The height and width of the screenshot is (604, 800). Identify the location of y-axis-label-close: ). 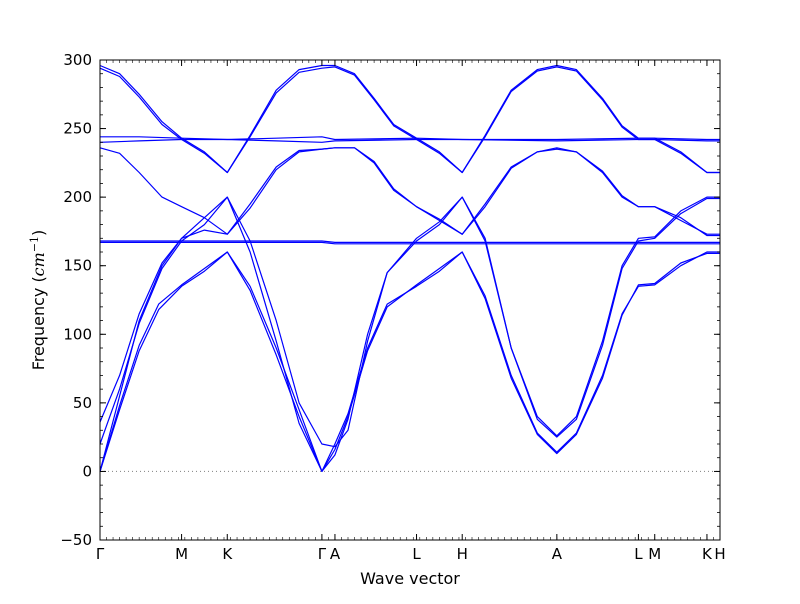
(38, 233).